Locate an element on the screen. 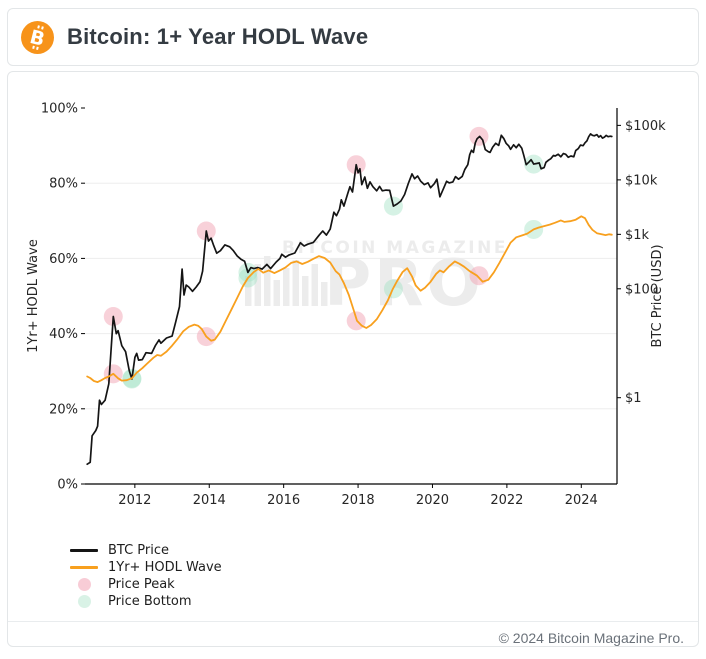  x-tick-label: 2024 is located at coordinates (581, 500).